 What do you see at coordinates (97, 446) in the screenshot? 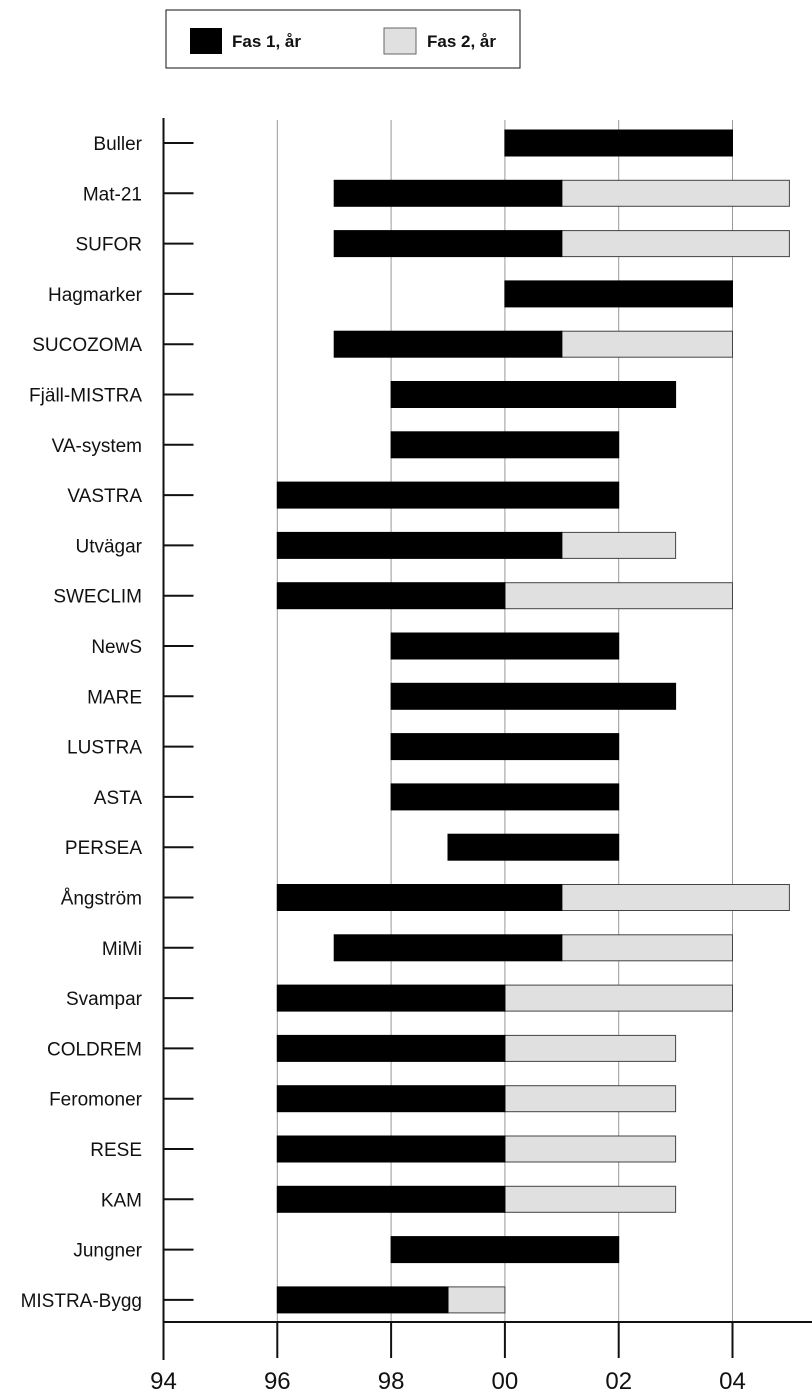
I see `category-label: VA-system` at bounding box center [97, 446].